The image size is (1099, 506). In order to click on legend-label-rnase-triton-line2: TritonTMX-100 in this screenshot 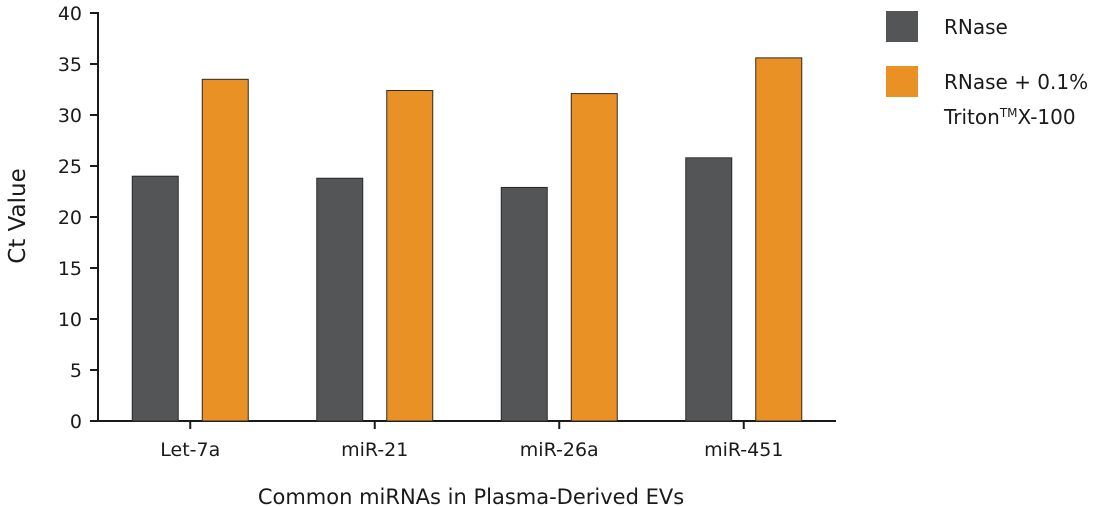, I will do `click(1009, 117)`.